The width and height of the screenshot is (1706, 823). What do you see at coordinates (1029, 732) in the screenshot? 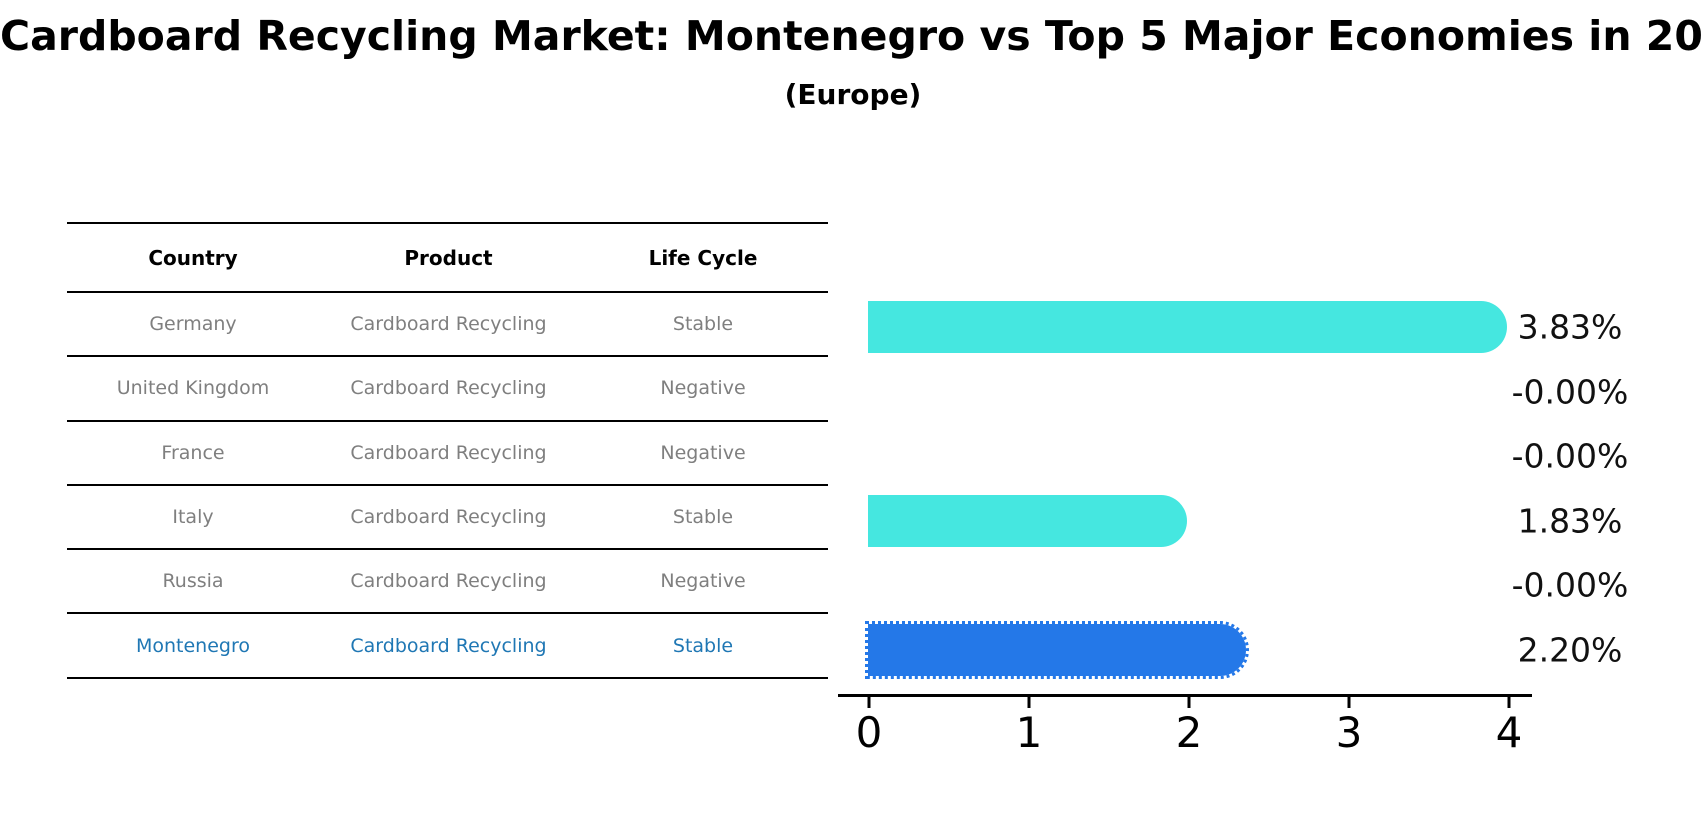
I see `x-axis-tick-label-1: 1` at bounding box center [1029, 732].